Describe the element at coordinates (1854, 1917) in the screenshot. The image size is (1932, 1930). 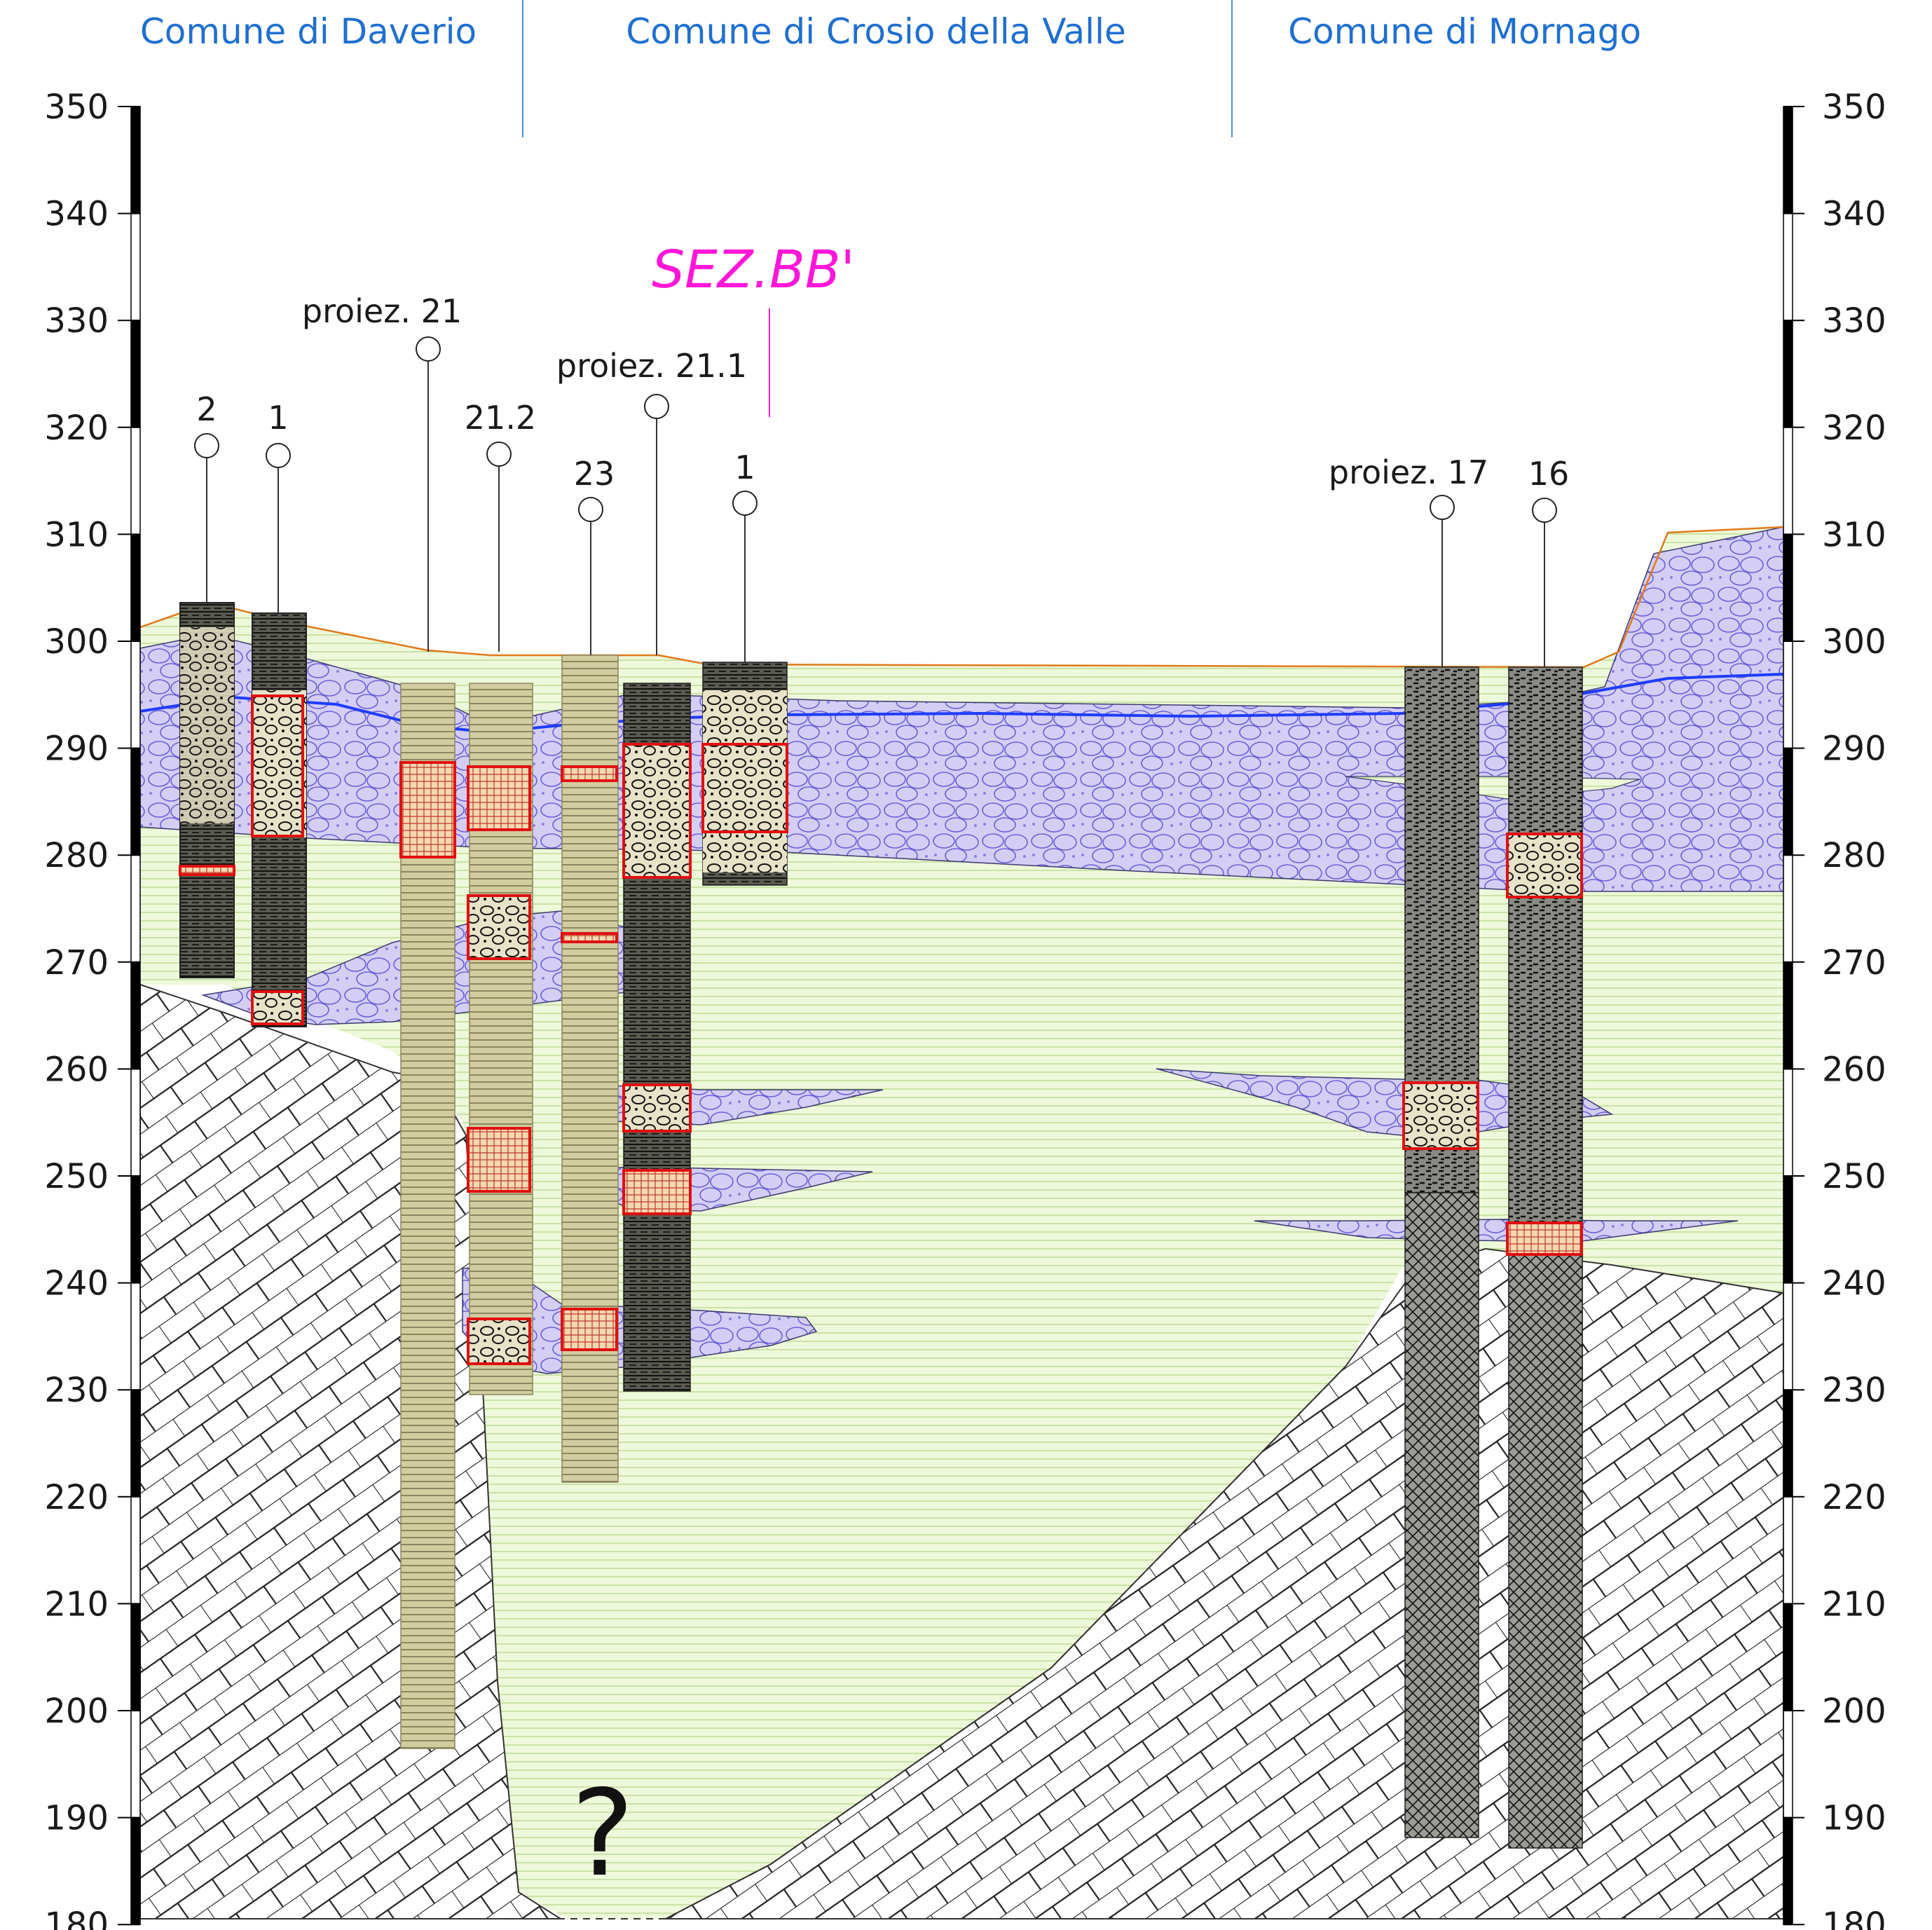
I see `elevation-label: 180` at that location.